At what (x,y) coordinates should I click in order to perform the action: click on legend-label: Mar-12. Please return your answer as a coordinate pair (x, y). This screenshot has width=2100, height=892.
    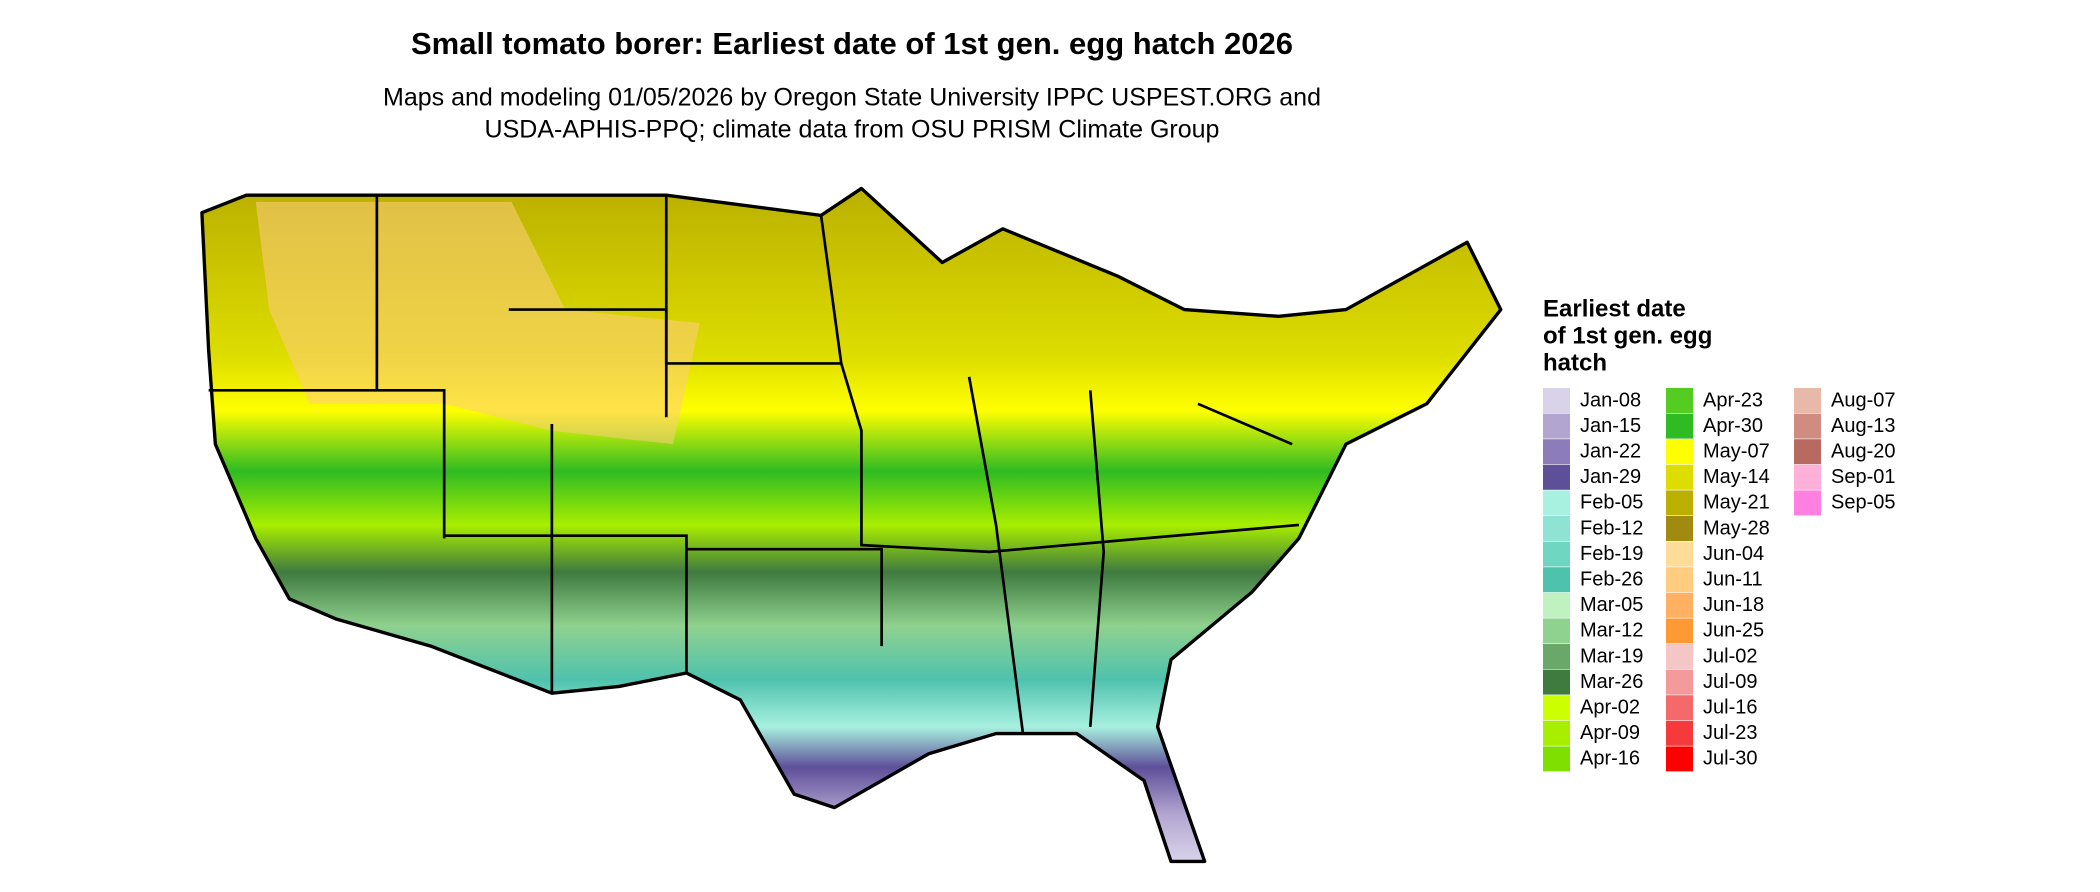
    Looking at the image, I should click on (1611, 631).